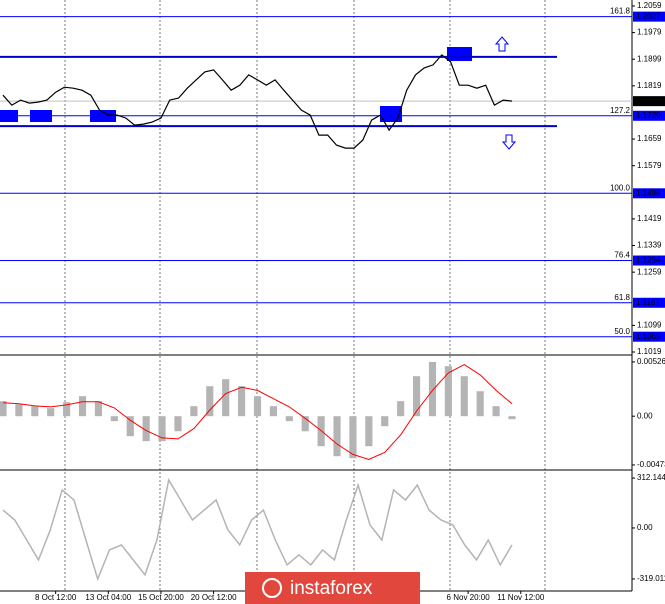 This screenshot has width=665, height=604. I want to click on fib-label: 61.8, so click(622, 297).